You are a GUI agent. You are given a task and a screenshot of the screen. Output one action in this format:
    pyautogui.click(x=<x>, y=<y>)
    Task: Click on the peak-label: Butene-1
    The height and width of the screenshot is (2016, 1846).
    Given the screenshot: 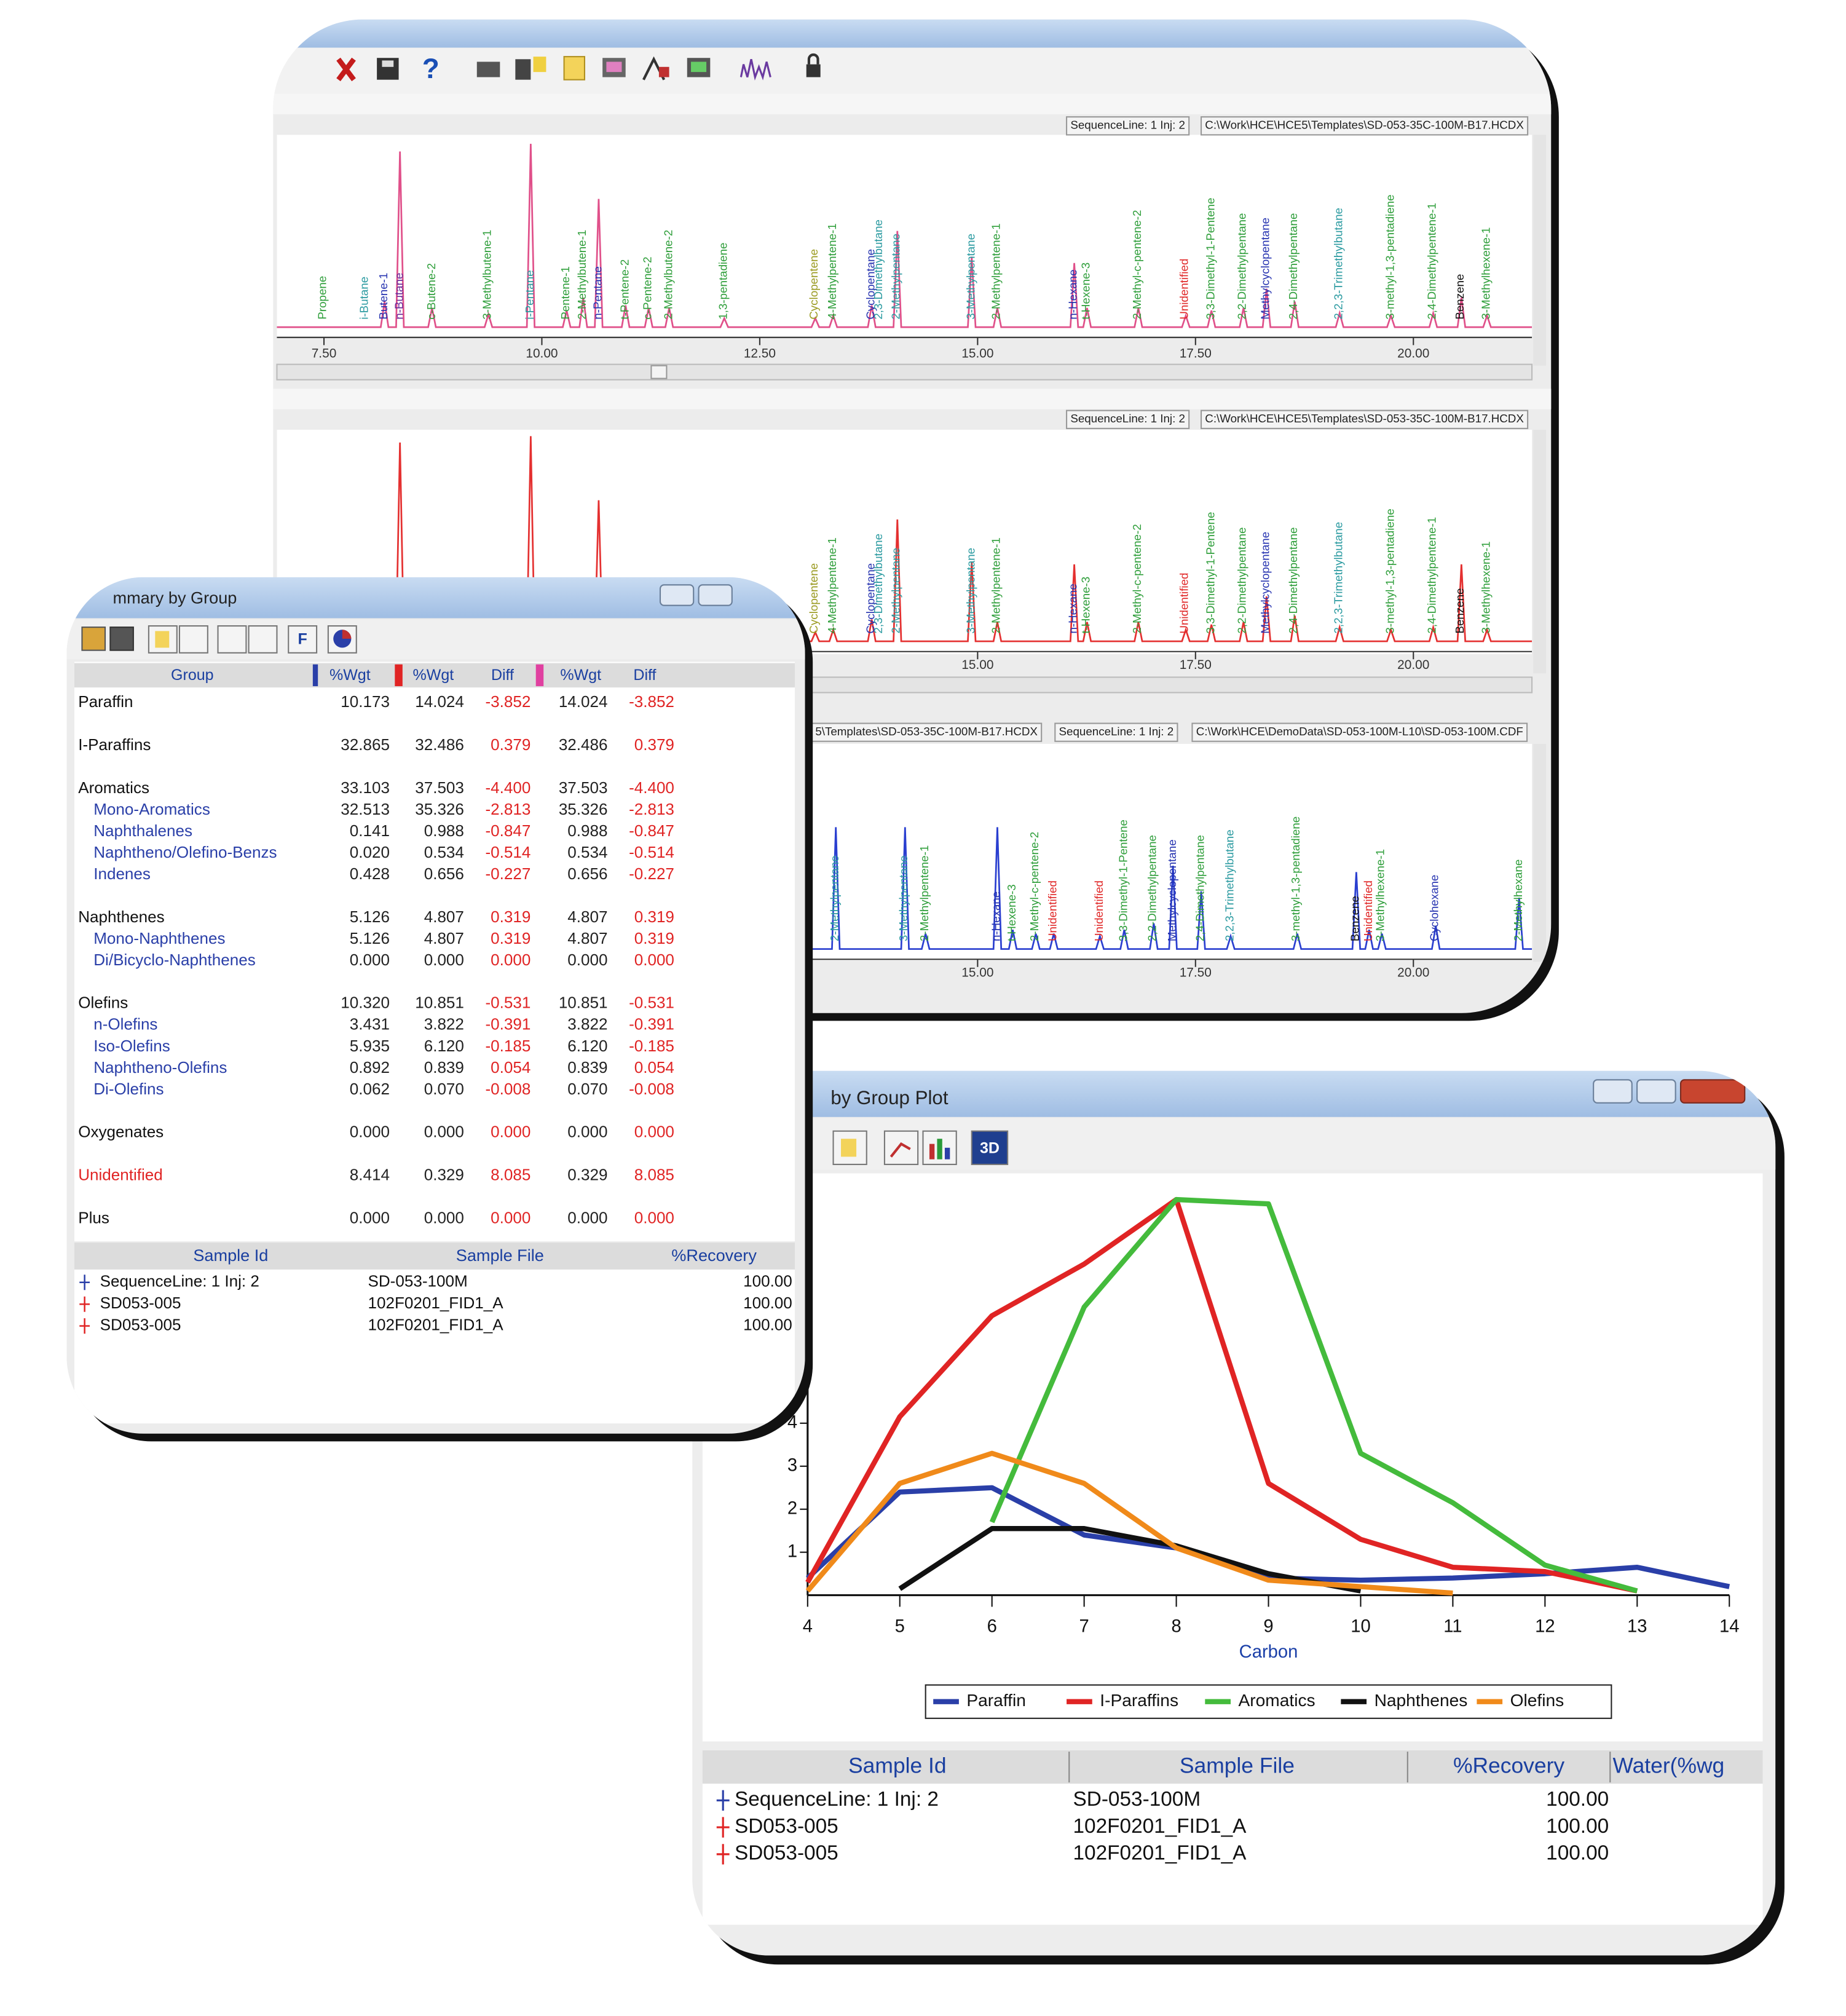 What is the action you would take?
    pyautogui.click(x=383, y=296)
    